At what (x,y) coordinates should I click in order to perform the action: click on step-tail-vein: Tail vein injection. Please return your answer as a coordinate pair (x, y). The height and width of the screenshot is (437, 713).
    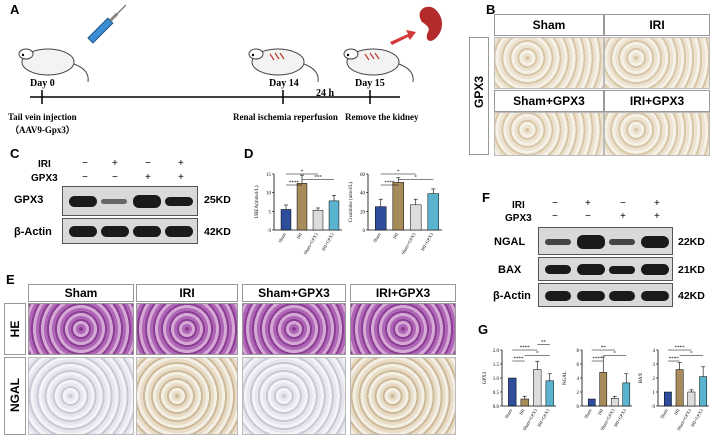
    Looking at the image, I should click on (42, 117).